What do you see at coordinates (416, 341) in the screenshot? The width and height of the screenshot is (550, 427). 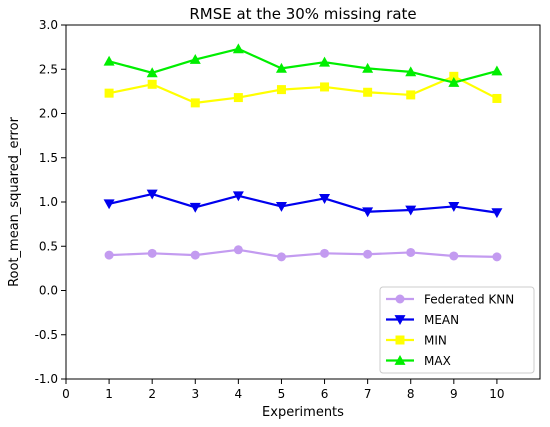 I see `legend-item: MIN` at bounding box center [416, 341].